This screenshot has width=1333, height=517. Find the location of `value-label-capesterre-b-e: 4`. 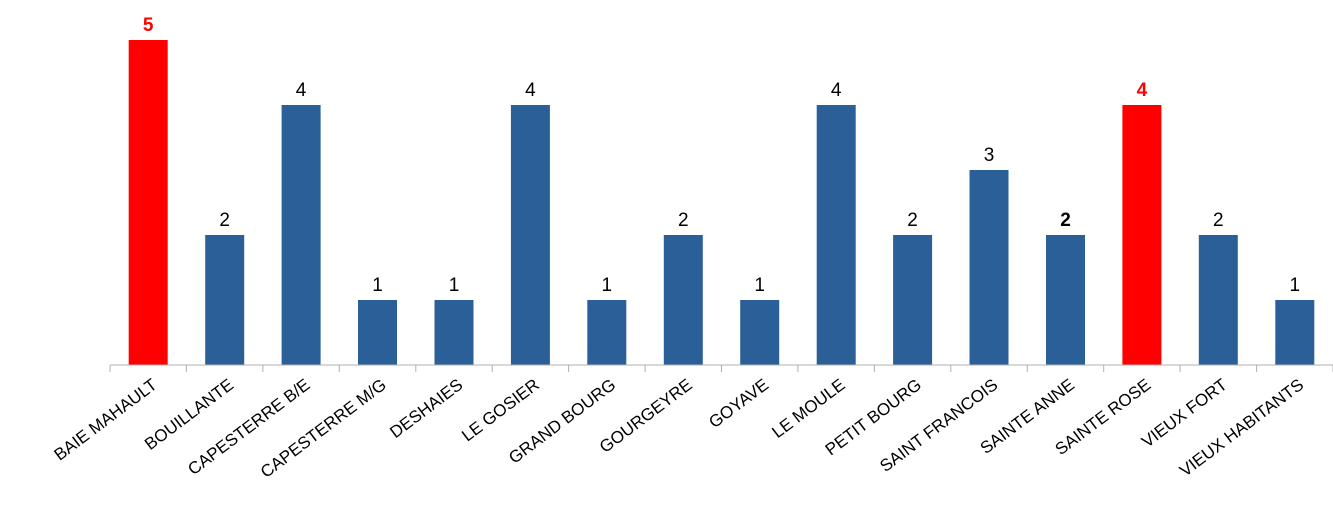

value-label-capesterre-b-e: 4 is located at coordinates (301, 90).